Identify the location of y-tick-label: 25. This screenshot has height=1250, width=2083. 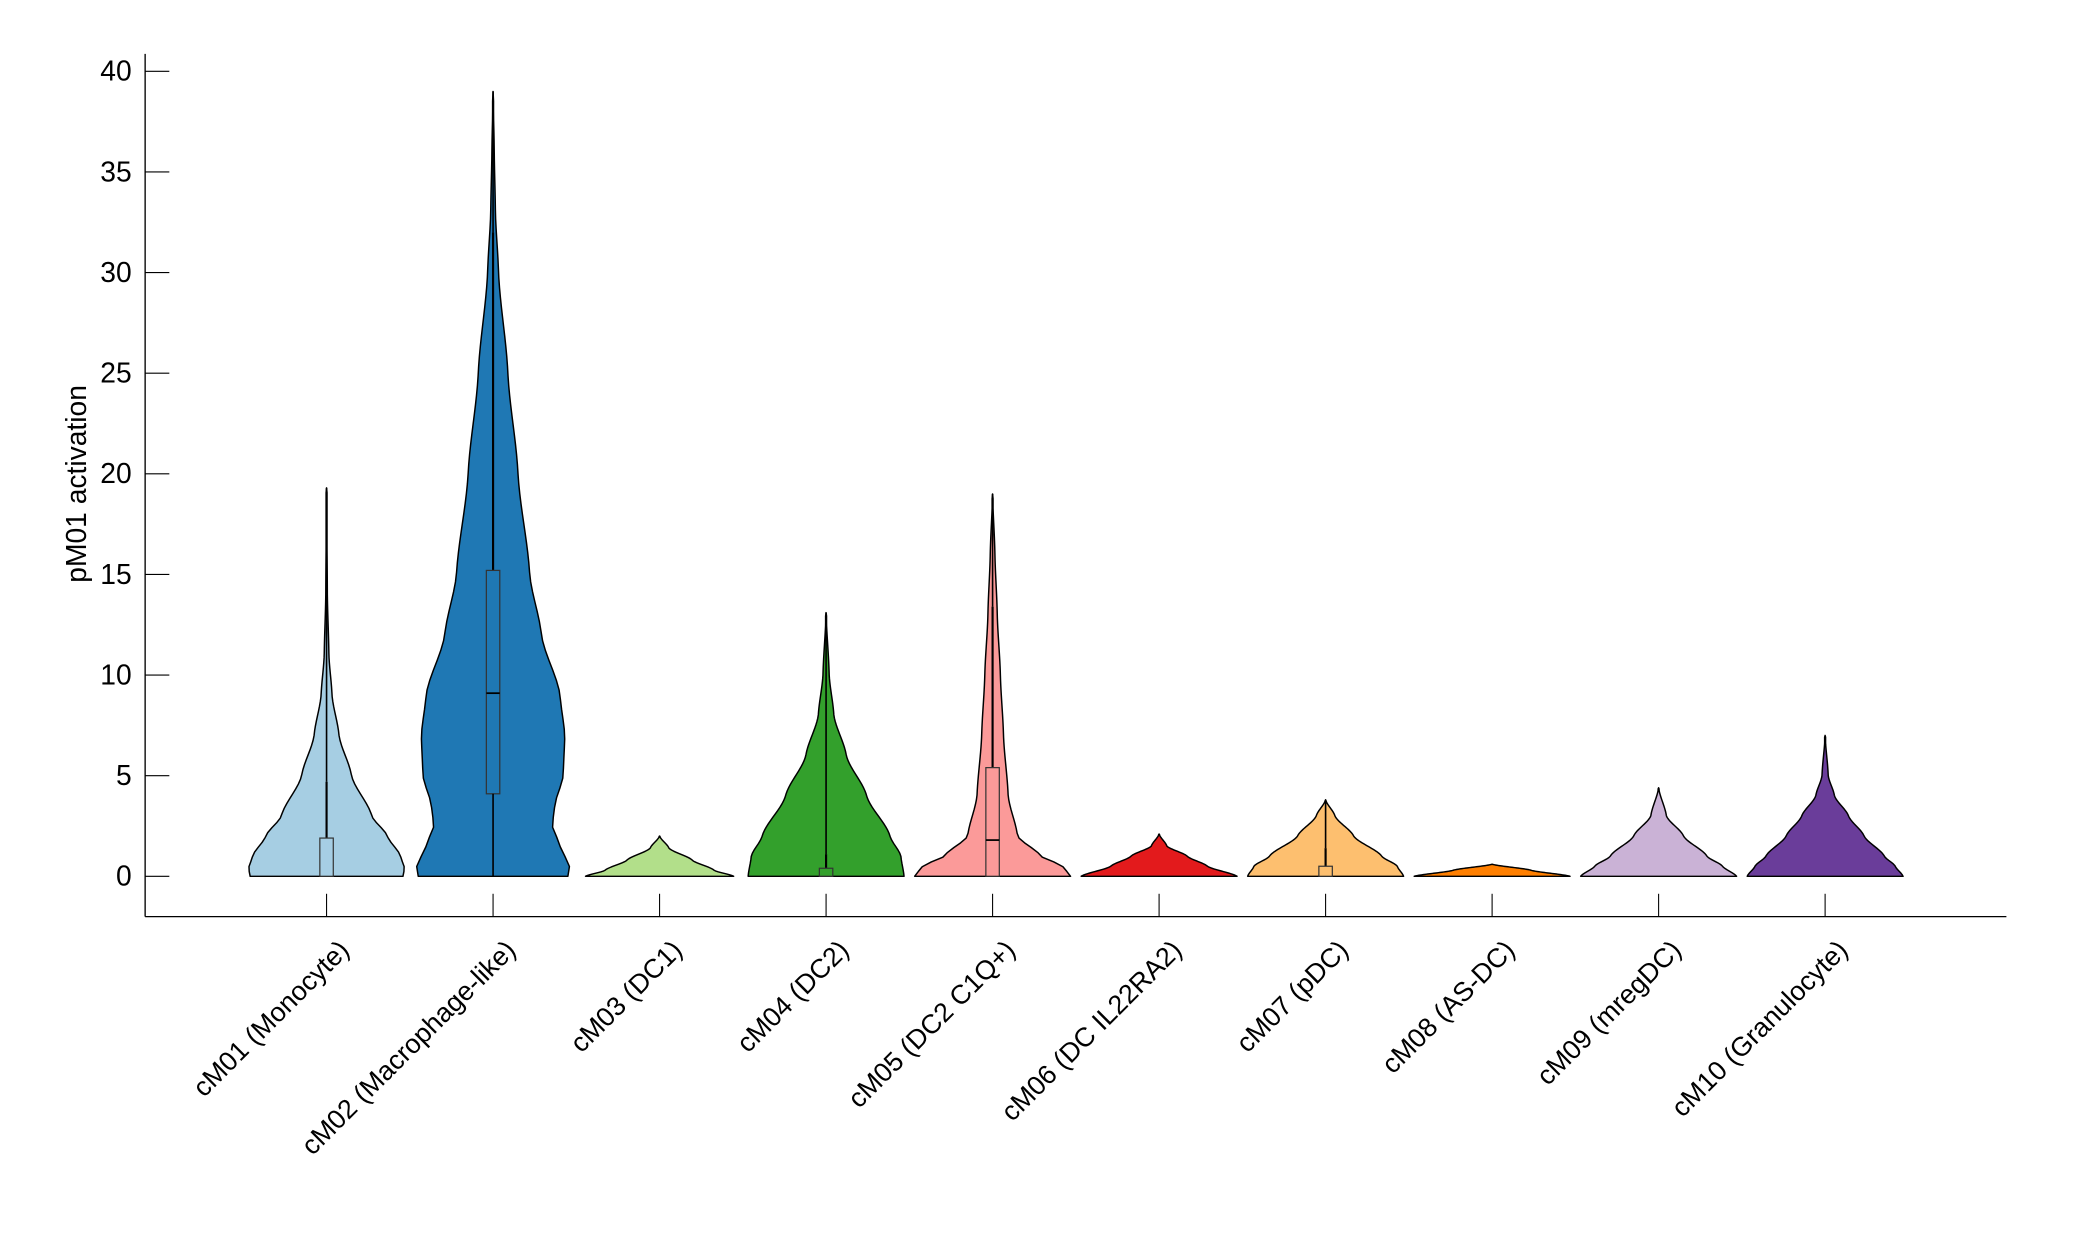
(115, 373).